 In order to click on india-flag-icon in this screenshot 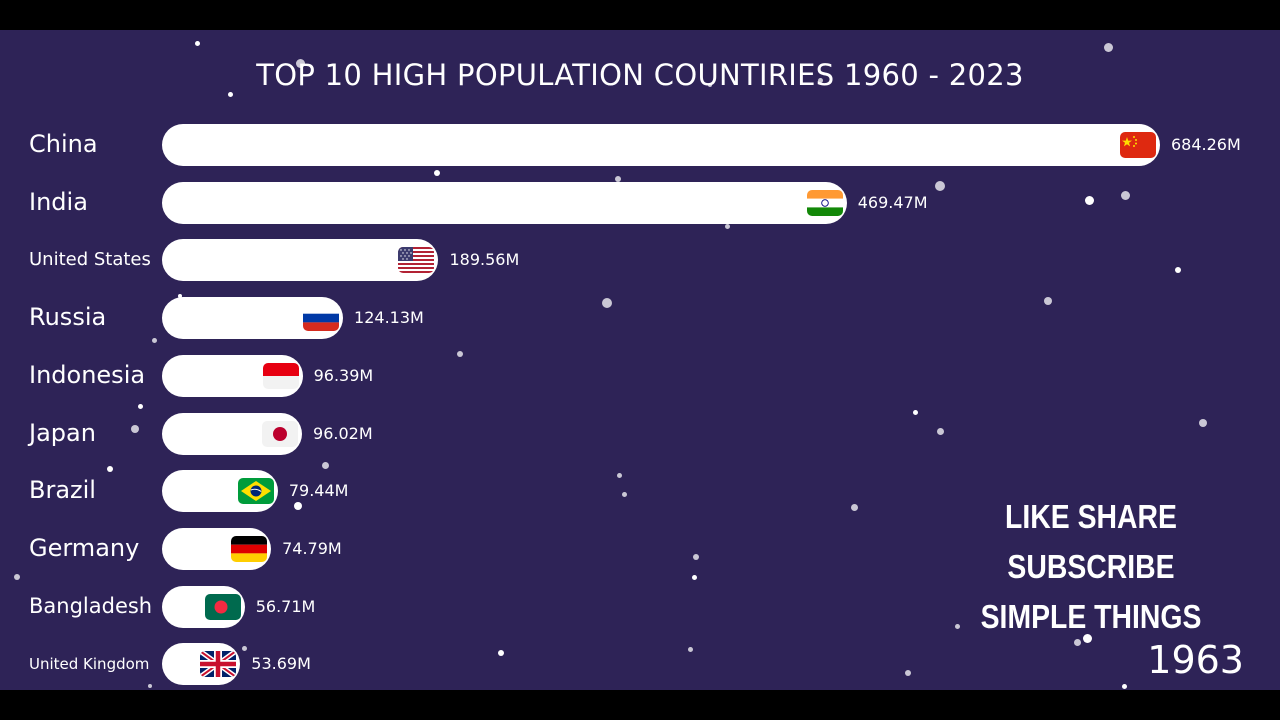, I will do `click(824, 202)`.